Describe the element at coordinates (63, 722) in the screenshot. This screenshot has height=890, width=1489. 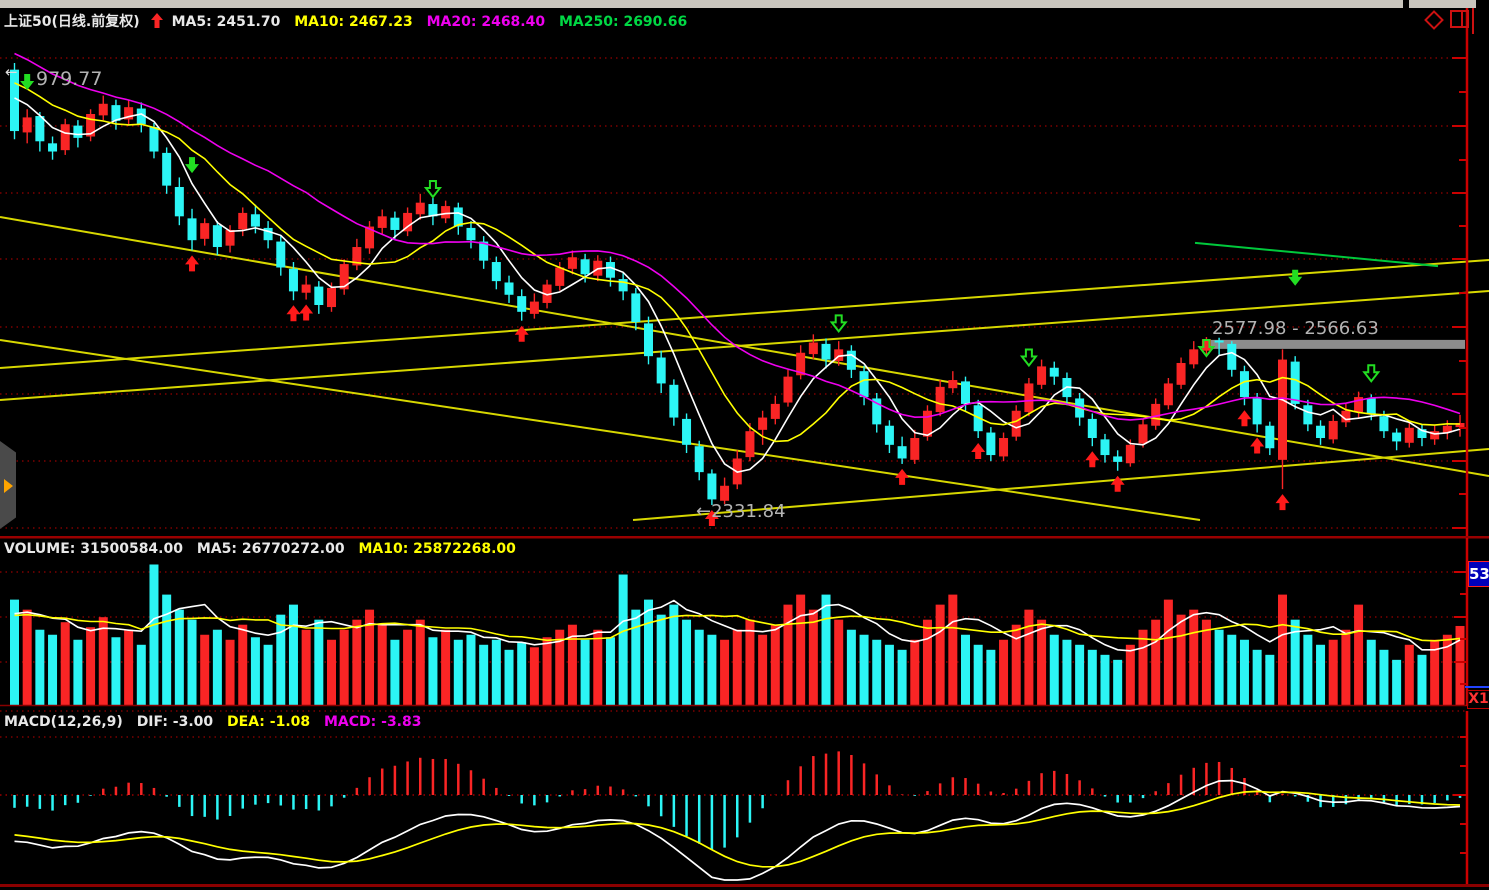
I see `macd-title: MACD(12,26,9)` at that location.